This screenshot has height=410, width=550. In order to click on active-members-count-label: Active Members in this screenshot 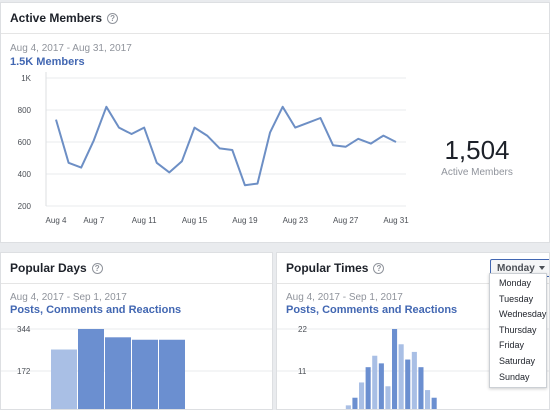, I will do `click(477, 172)`.